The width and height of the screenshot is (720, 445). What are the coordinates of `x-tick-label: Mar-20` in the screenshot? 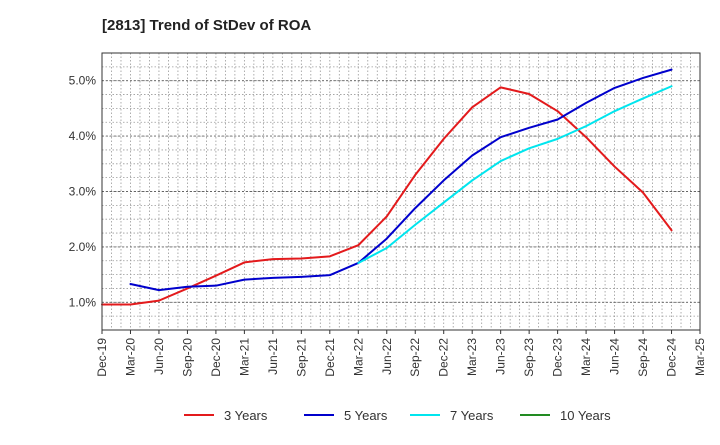 It's located at (130, 357).